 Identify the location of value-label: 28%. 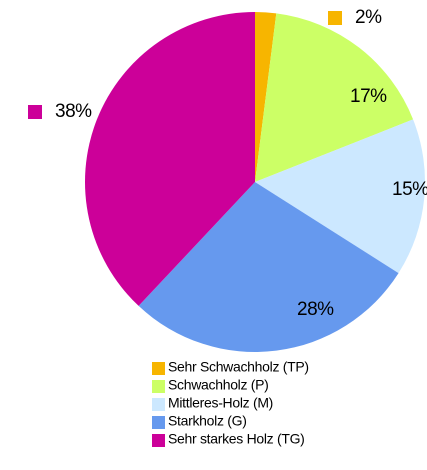
(315, 309).